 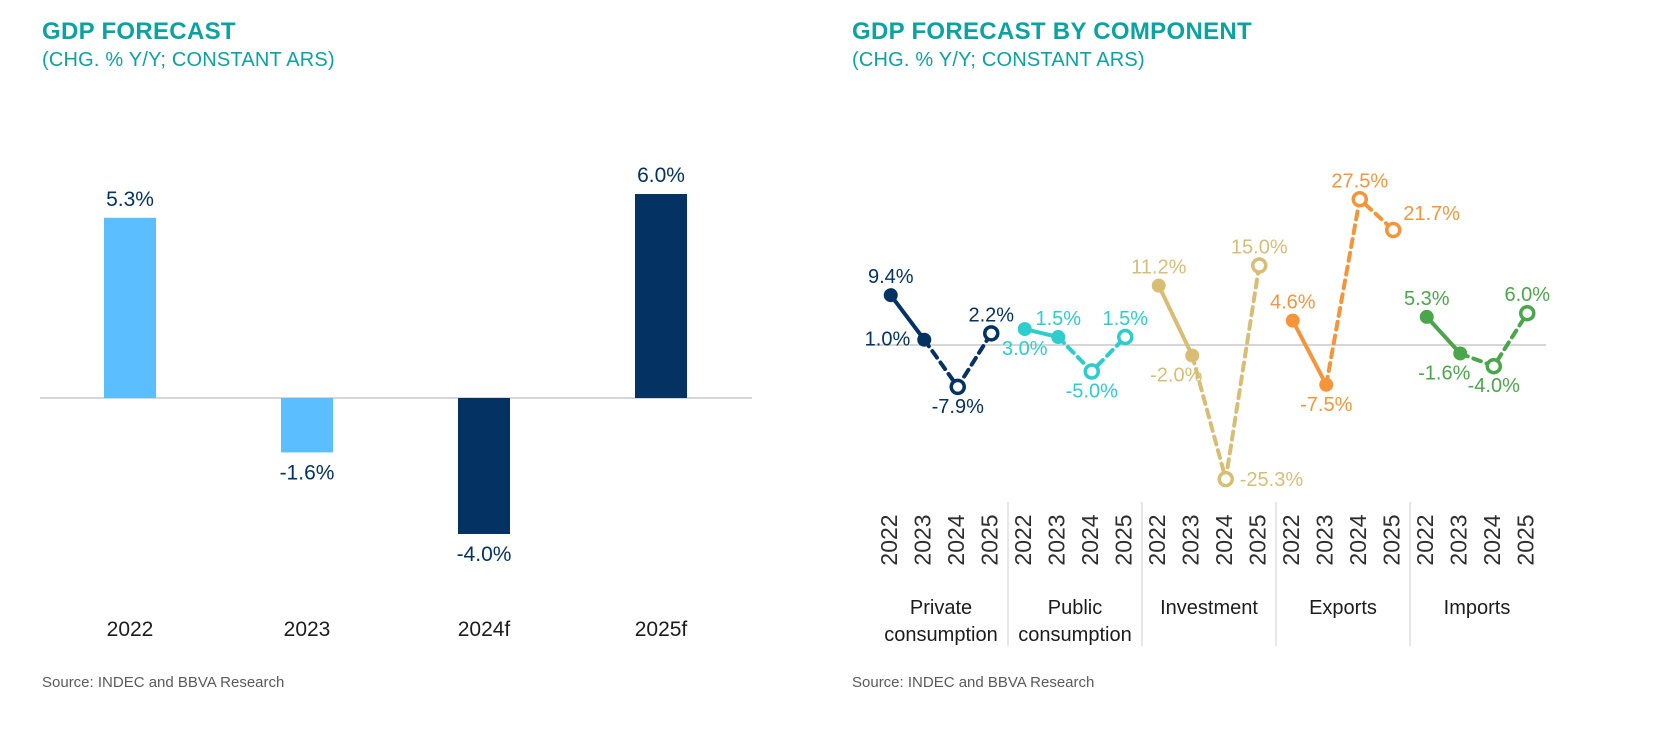 I want to click on point-value-label: -4.0%, so click(x=1494, y=386).